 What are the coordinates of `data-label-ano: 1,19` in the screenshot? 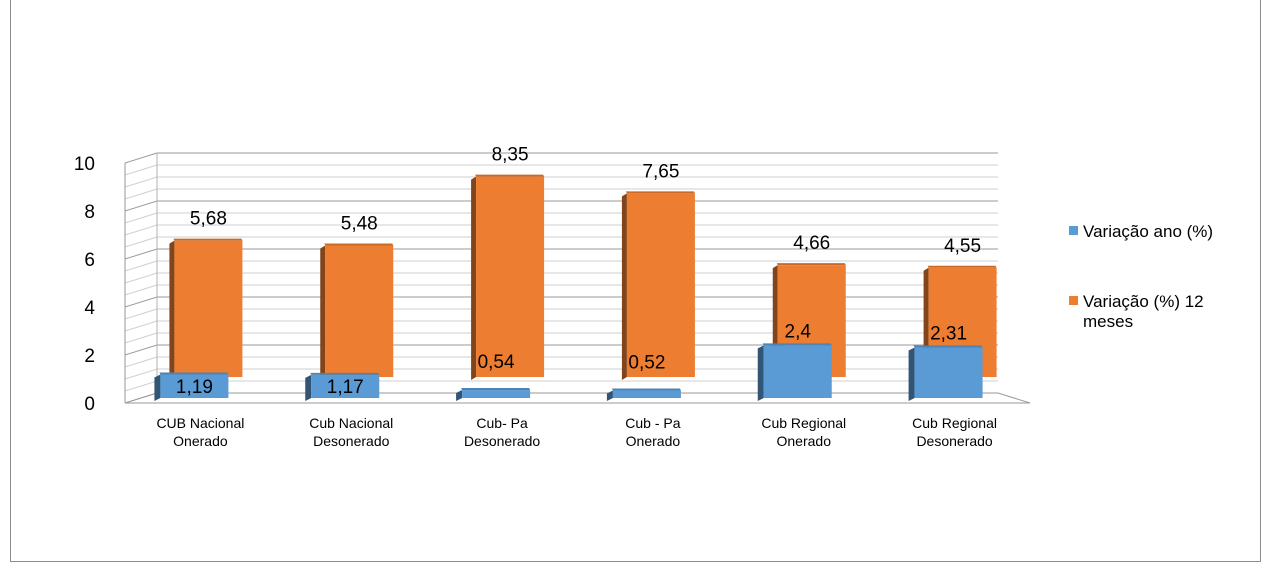 It's located at (194, 387).